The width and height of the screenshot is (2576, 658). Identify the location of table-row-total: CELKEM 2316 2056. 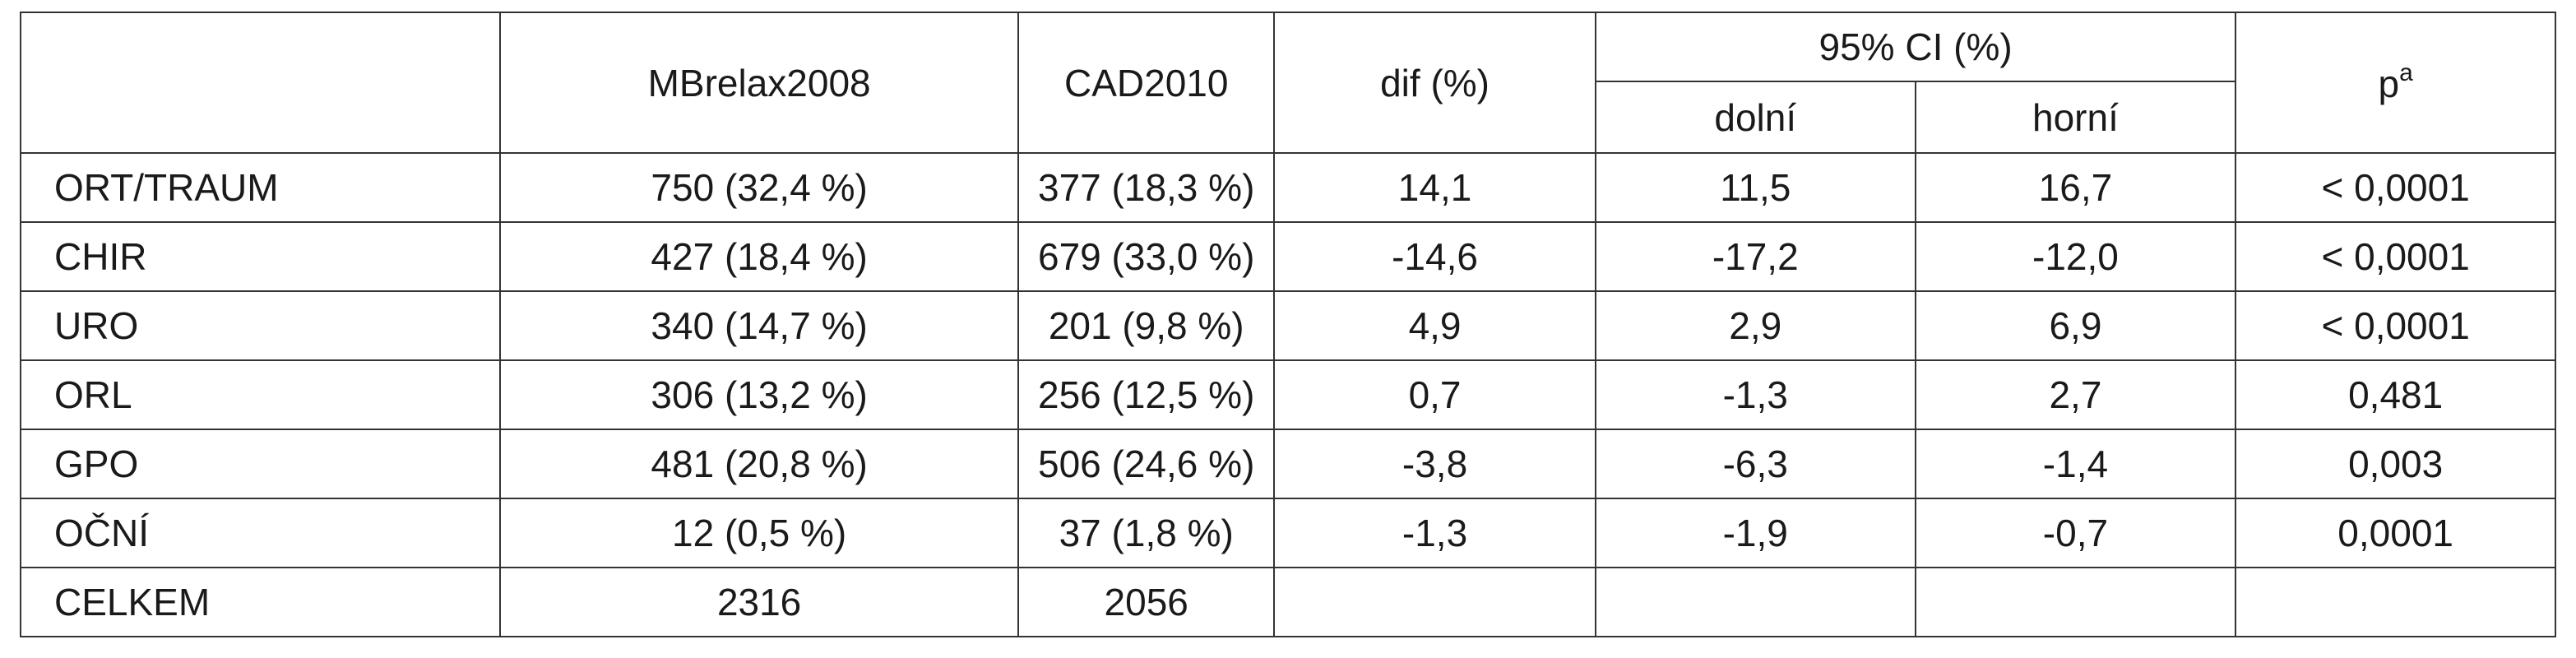
(1288, 602).